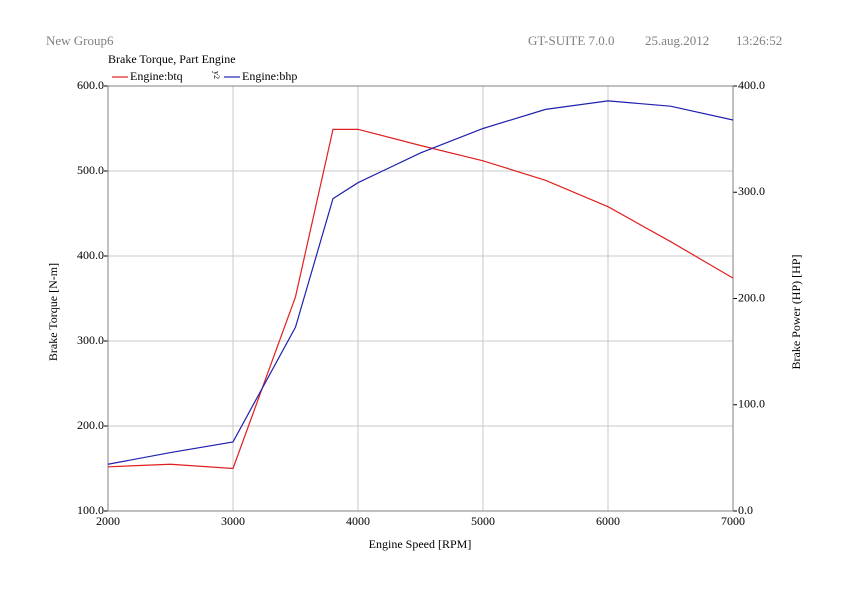 The height and width of the screenshot is (595, 841). What do you see at coordinates (745, 510) in the screenshot?
I see `y2-tick-label: 0.0` at bounding box center [745, 510].